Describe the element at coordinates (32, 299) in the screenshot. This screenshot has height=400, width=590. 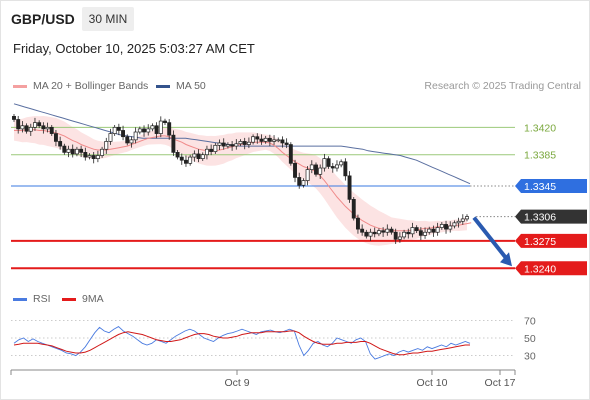
I see `legend-rsi: RSI` at that location.